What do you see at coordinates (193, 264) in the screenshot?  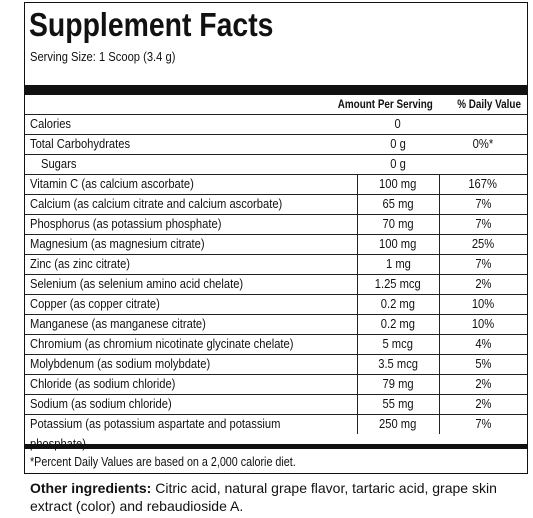 I see `nutrient-name: Zinc (as zinc citrate)` at bounding box center [193, 264].